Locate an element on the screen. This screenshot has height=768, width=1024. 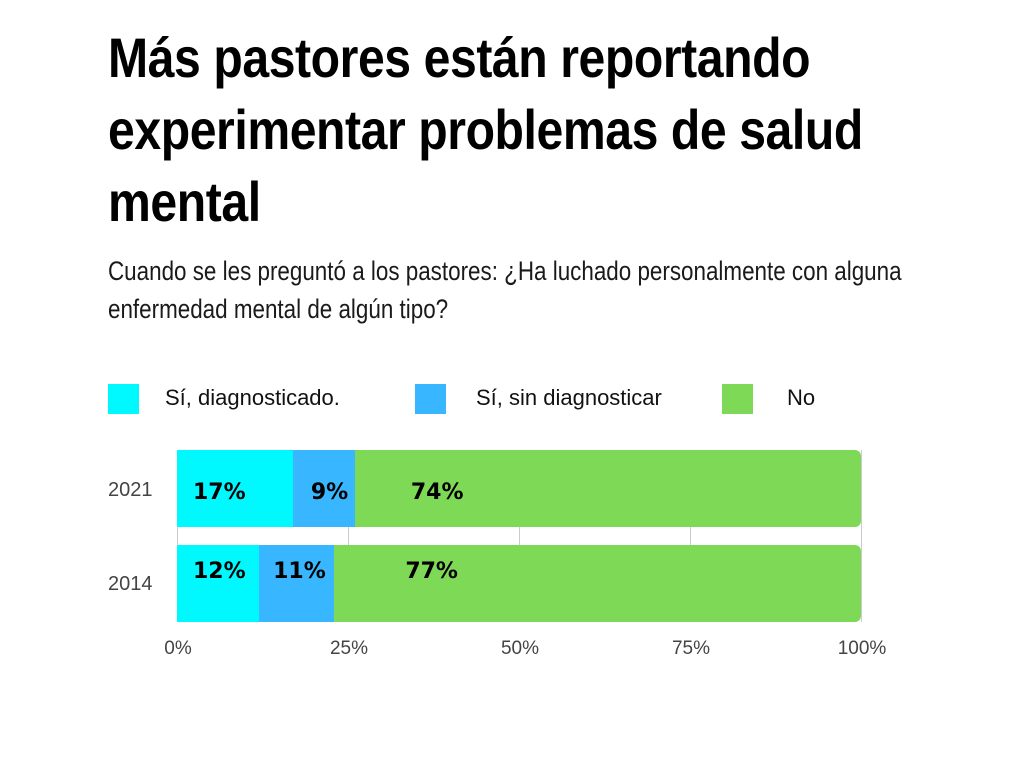
x-tick-label: 75% is located at coordinates (691, 648).